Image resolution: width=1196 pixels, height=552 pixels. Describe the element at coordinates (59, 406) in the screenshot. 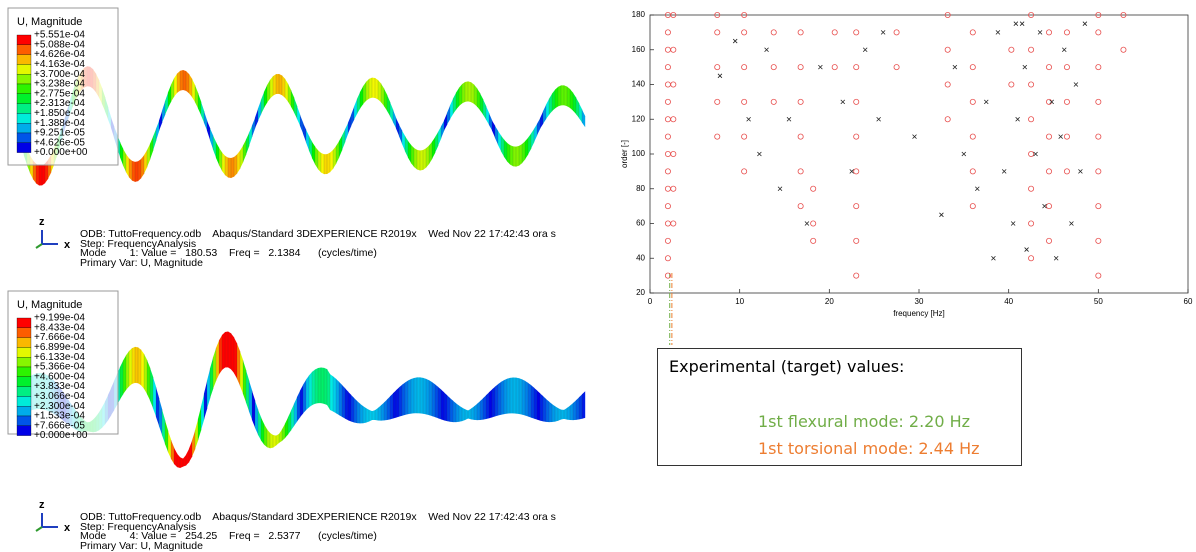

I see `legend-label: +2.300e-04` at that location.